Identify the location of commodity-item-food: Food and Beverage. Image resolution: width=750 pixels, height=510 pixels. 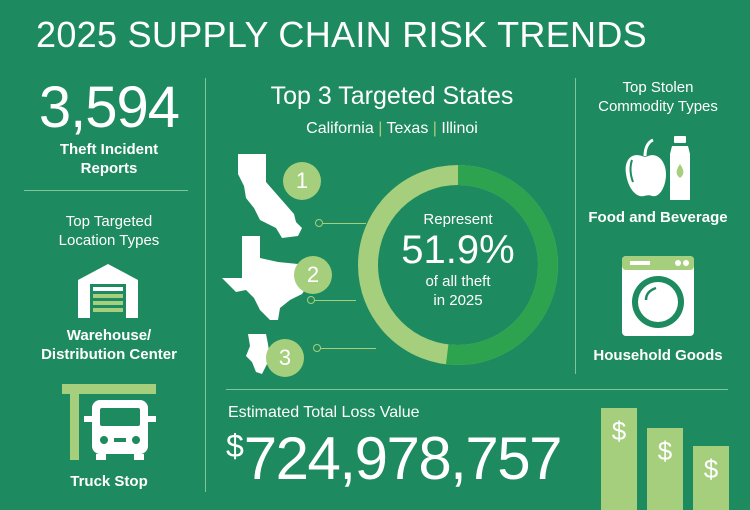
(658, 217).